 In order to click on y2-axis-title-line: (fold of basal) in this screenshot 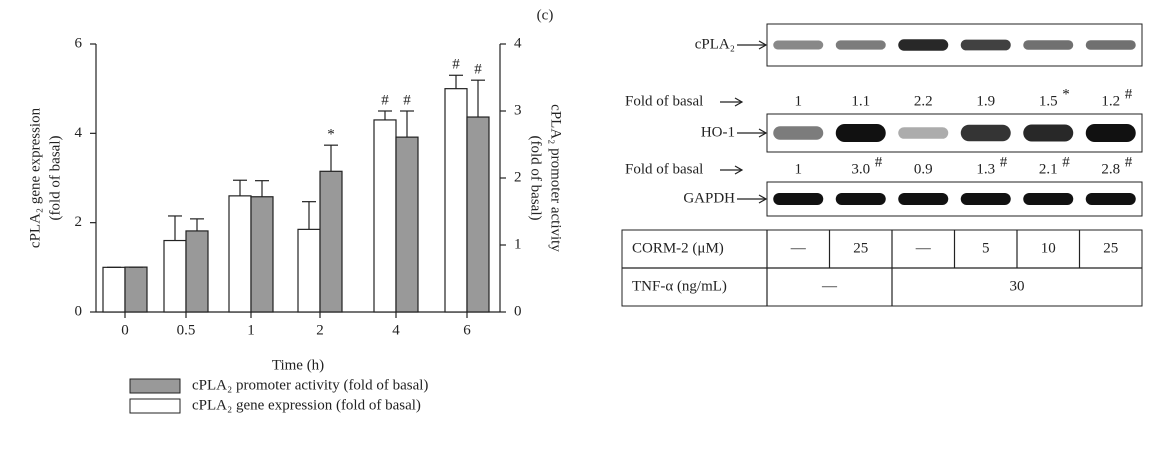, I will do `click(536, 178)`.